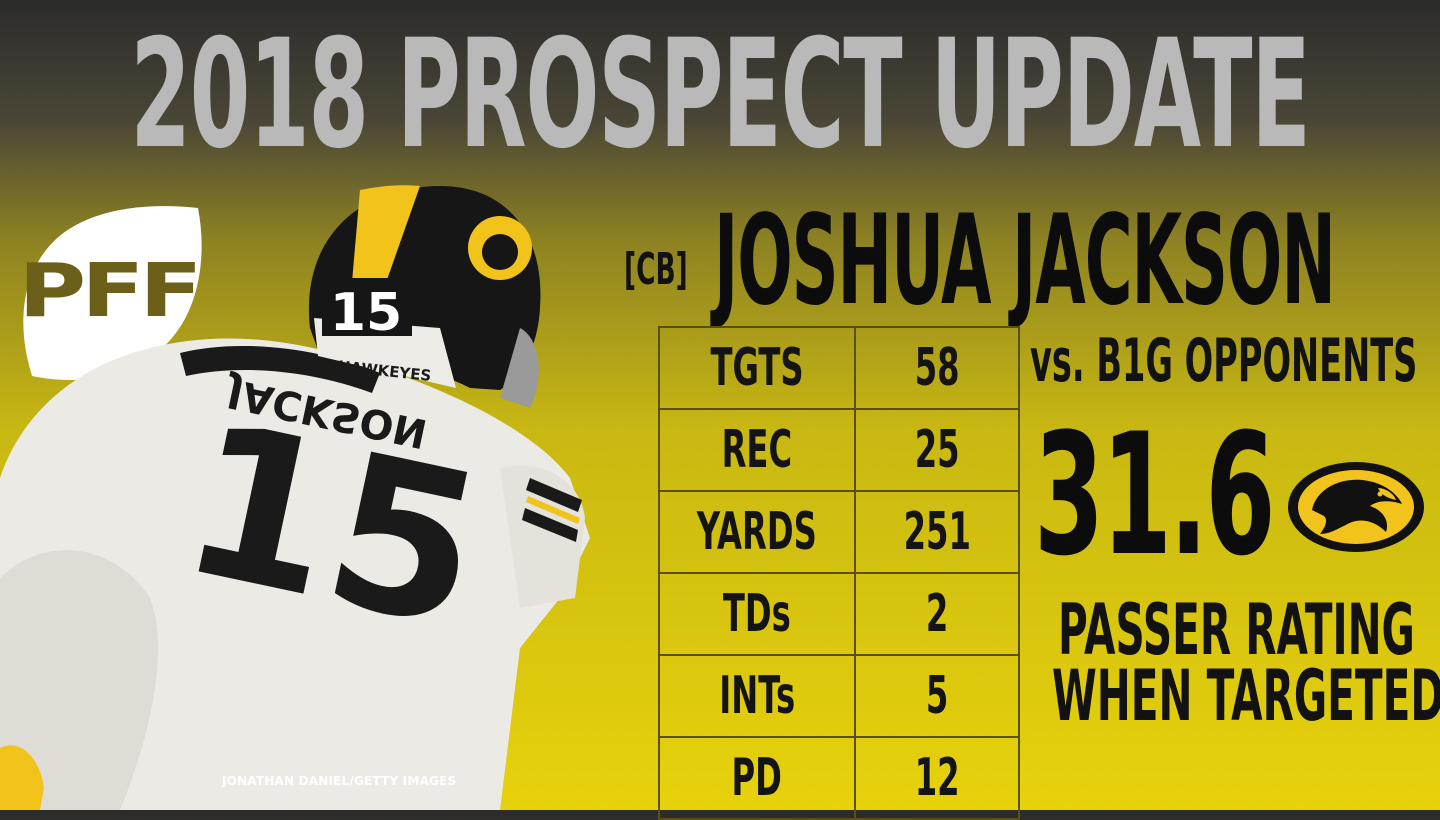 This screenshot has height=820, width=1440. What do you see at coordinates (757, 450) in the screenshot?
I see `stat-label: REC` at bounding box center [757, 450].